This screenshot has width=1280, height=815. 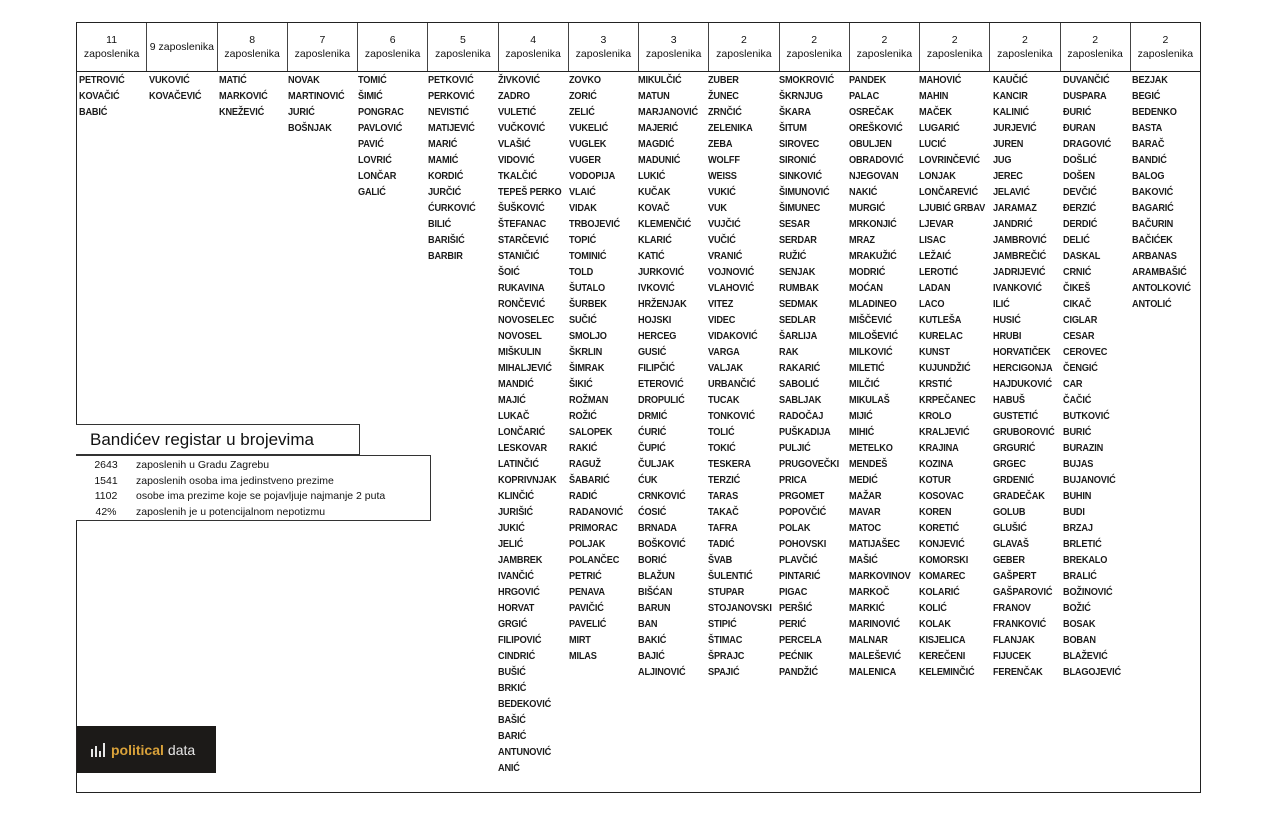 What do you see at coordinates (726, 592) in the screenshot?
I see `surname: STUPAR` at bounding box center [726, 592].